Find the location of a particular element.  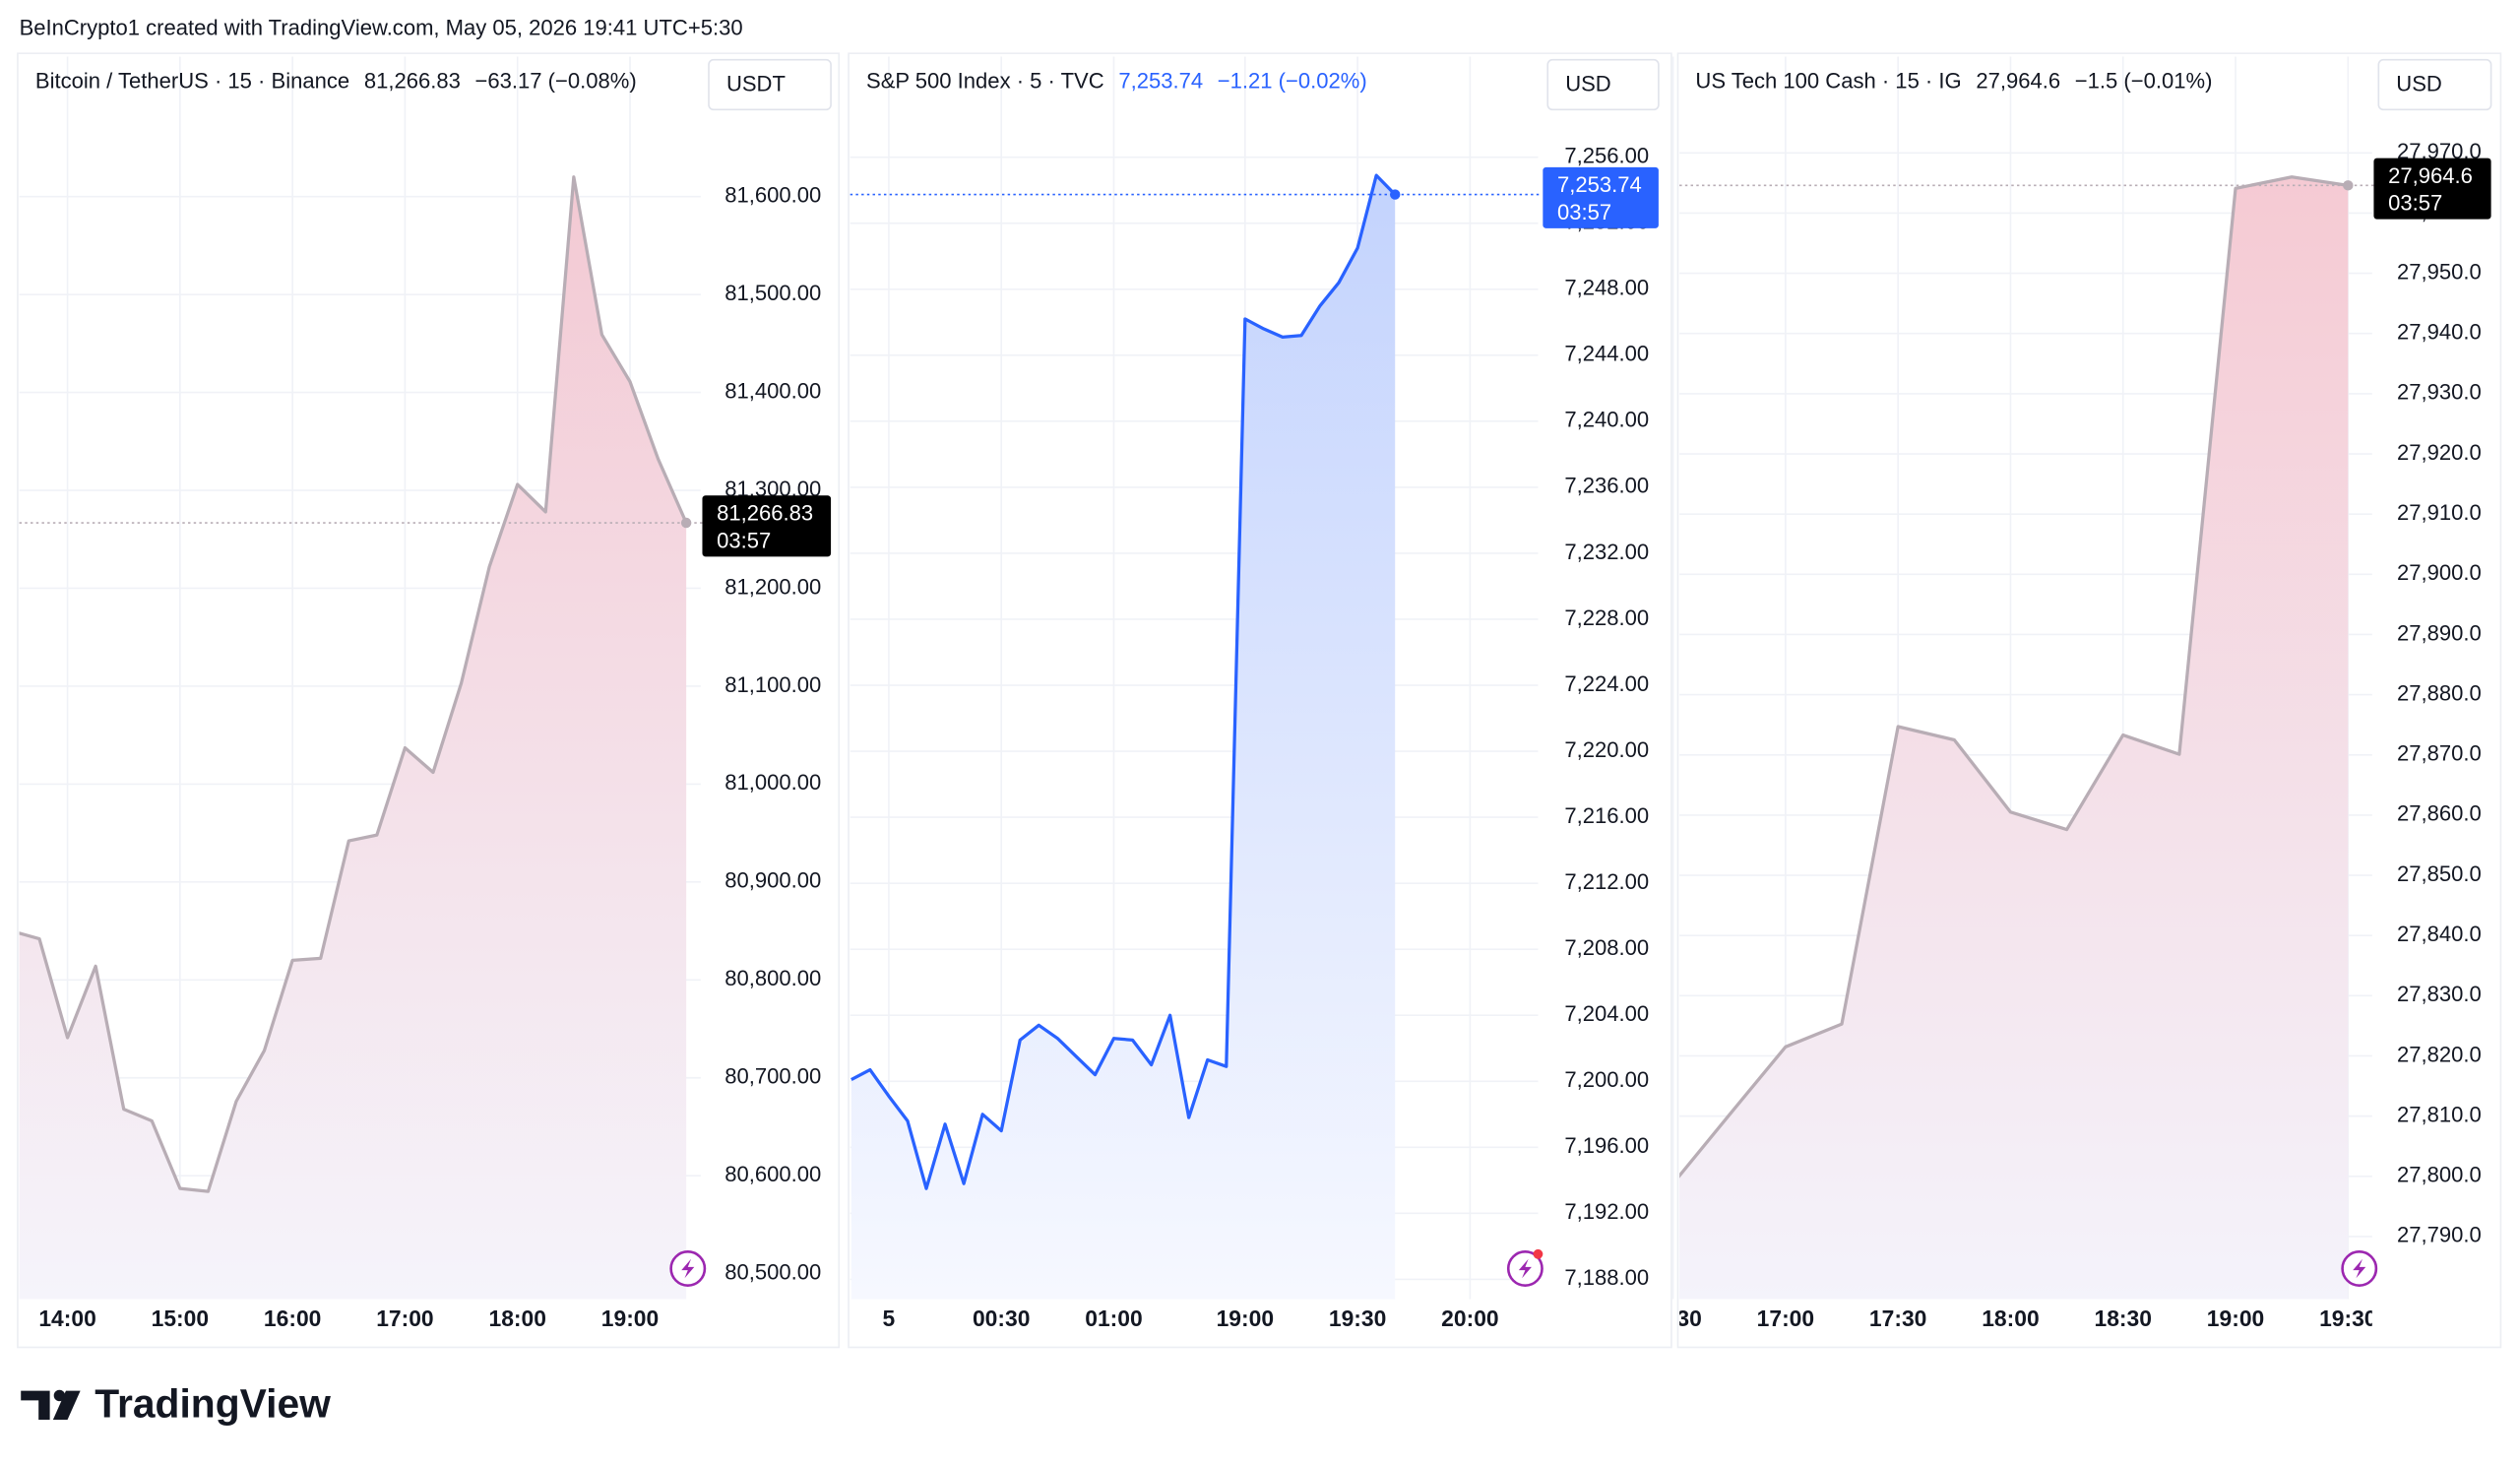

y-tick-label: 27,850.0 is located at coordinates (2439, 874).